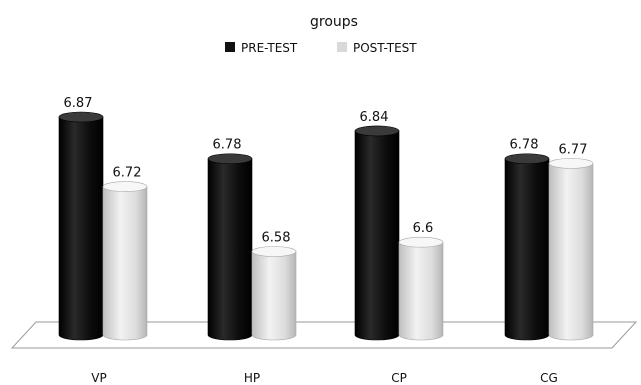 The image size is (641, 385). What do you see at coordinates (399, 378) in the screenshot?
I see `x-tick-label-cp: CP` at bounding box center [399, 378].